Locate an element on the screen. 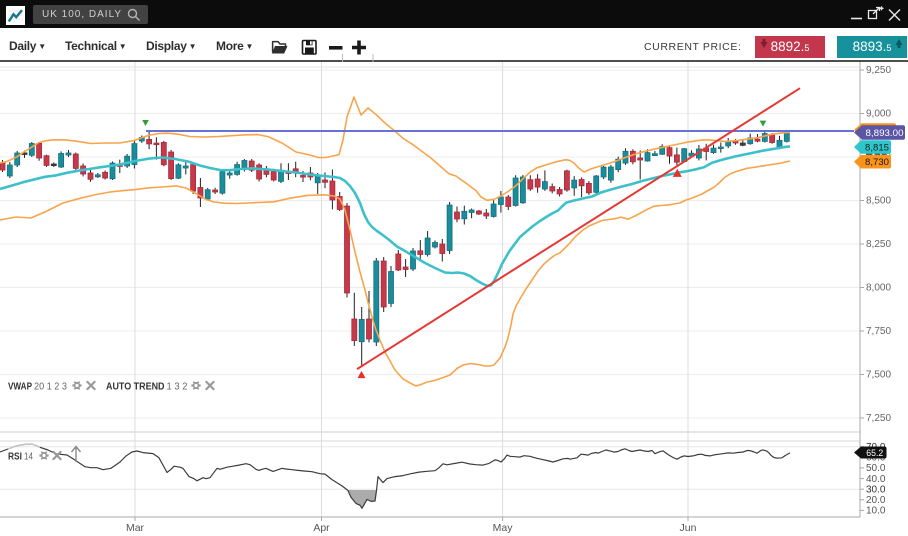  svg-text: VWAP is located at coordinates (20, 387).